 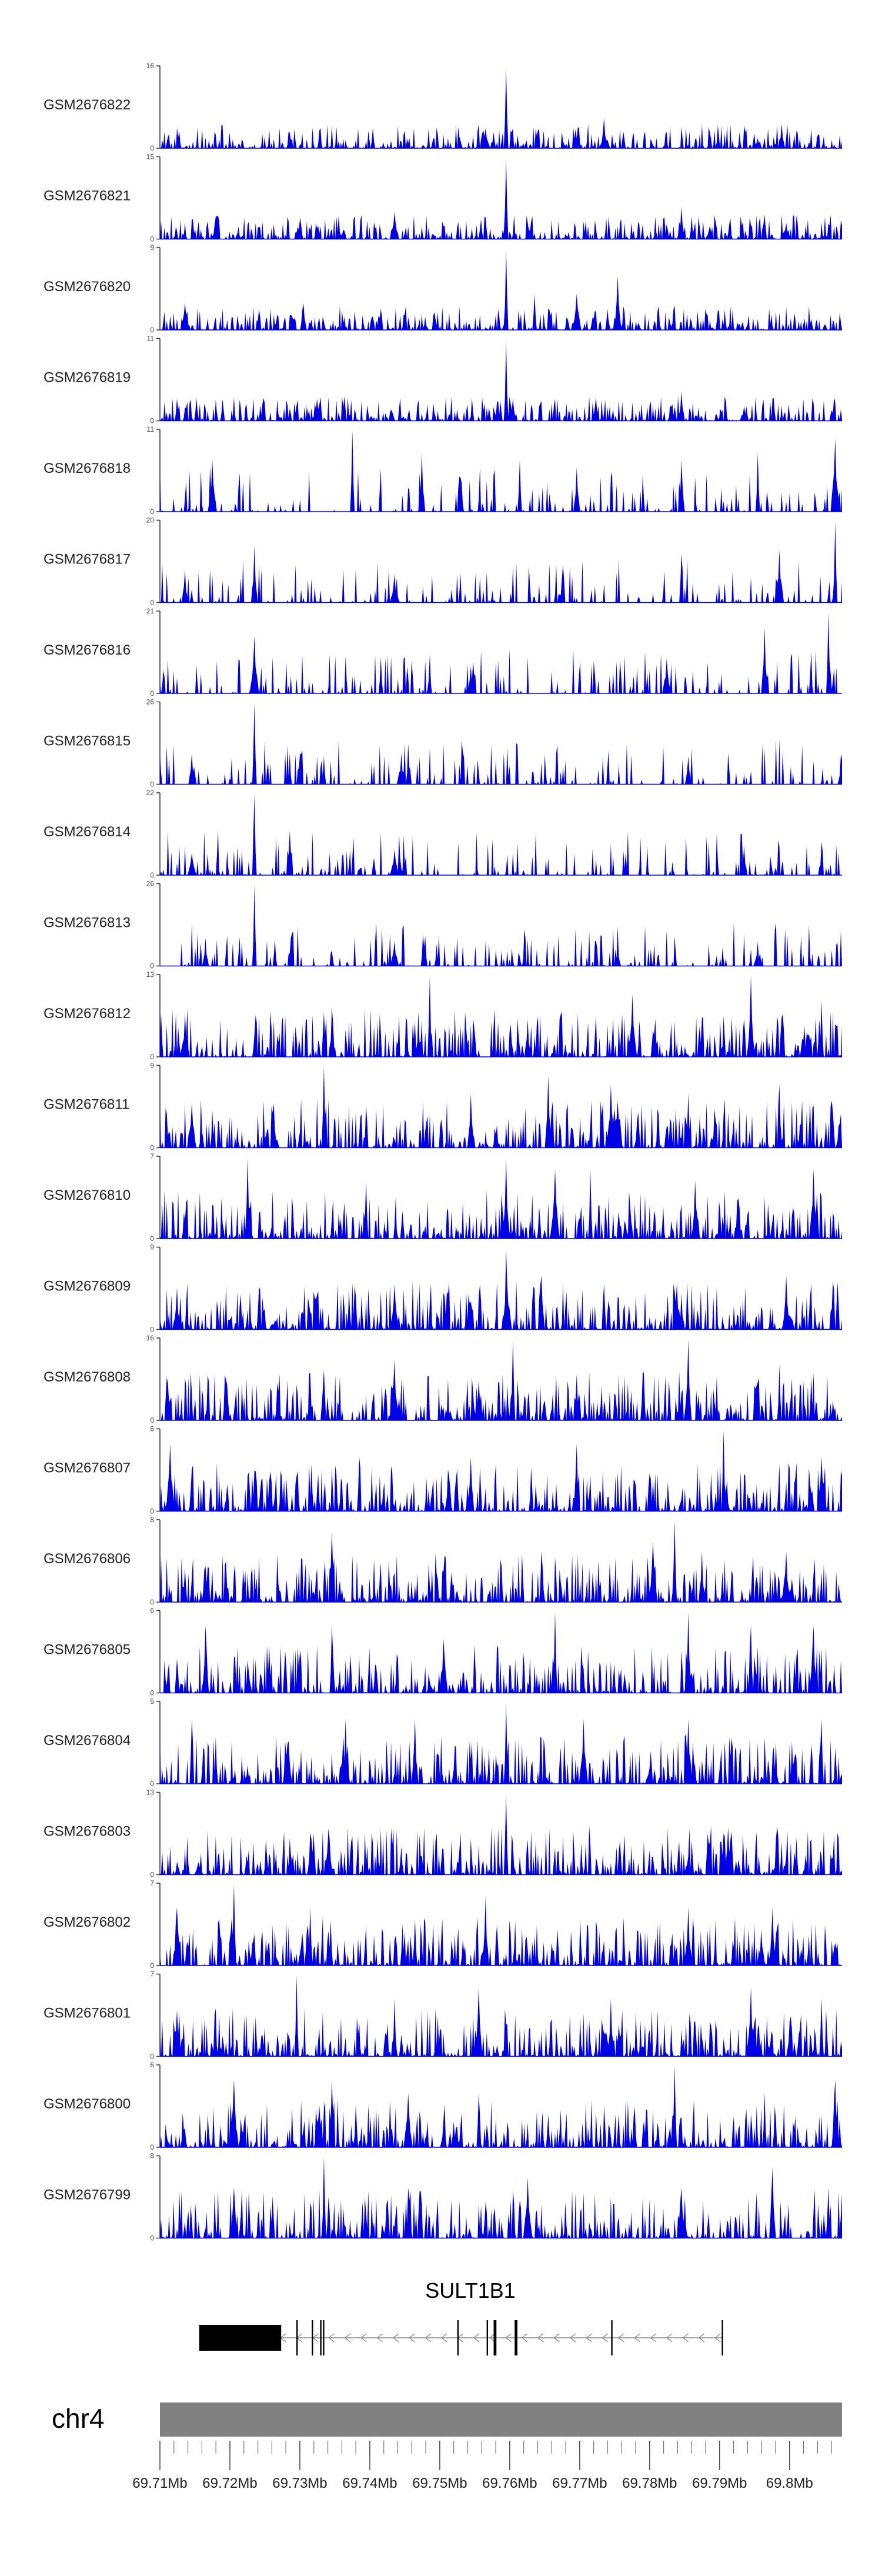 What do you see at coordinates (443, 2106) in the screenshot?
I see `track-GSM2676800: GSM2676800 6 0` at bounding box center [443, 2106].